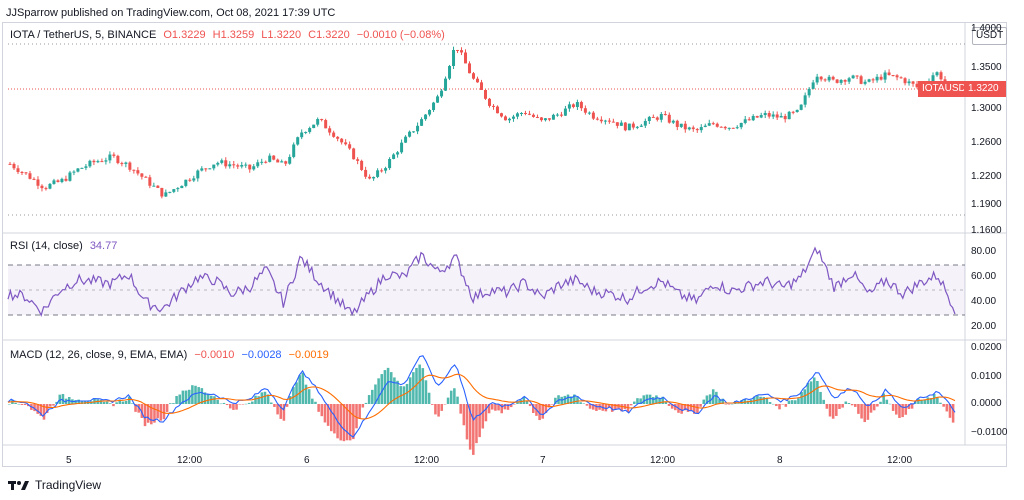 This screenshot has height=500, width=1024. I want to click on rsi-tick: 60.00, so click(984, 276).